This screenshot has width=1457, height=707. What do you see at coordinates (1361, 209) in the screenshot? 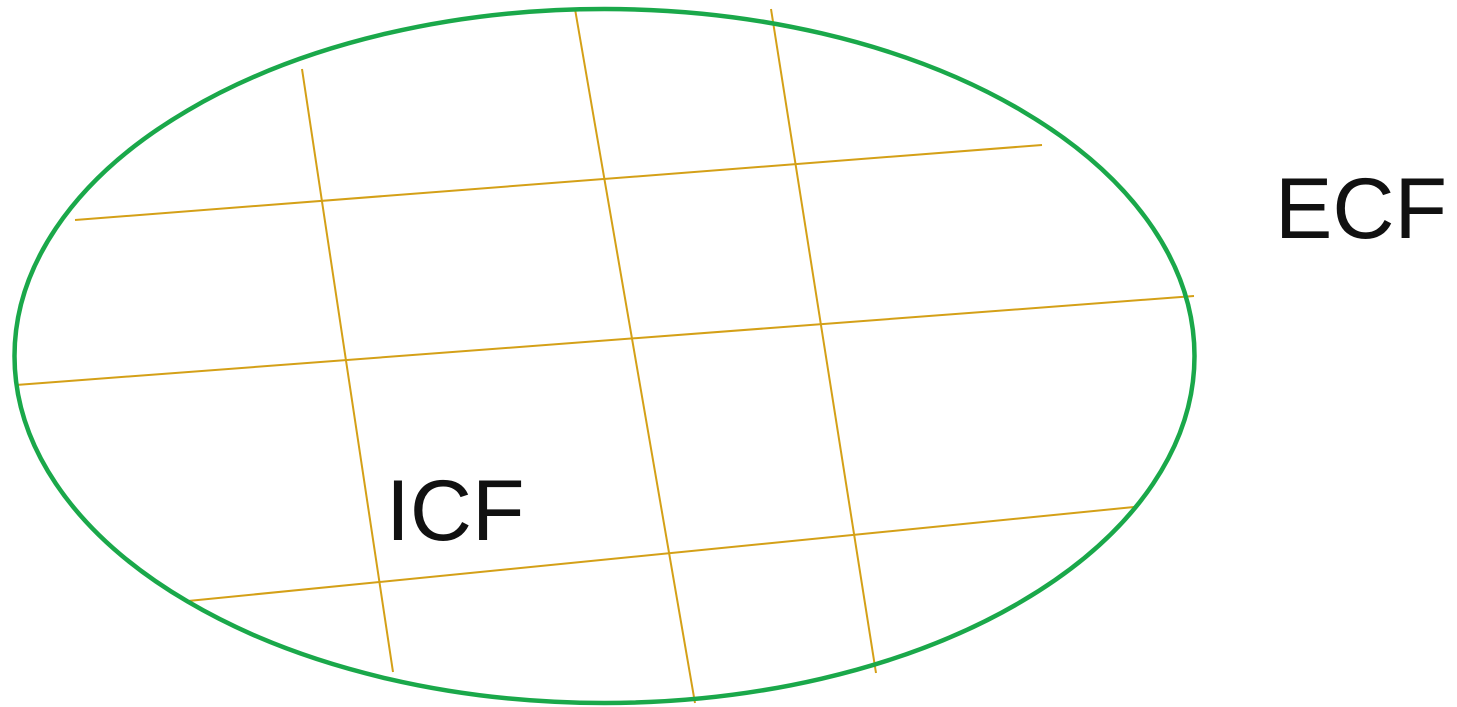
I see `ecf-label: ECF` at bounding box center [1361, 209].